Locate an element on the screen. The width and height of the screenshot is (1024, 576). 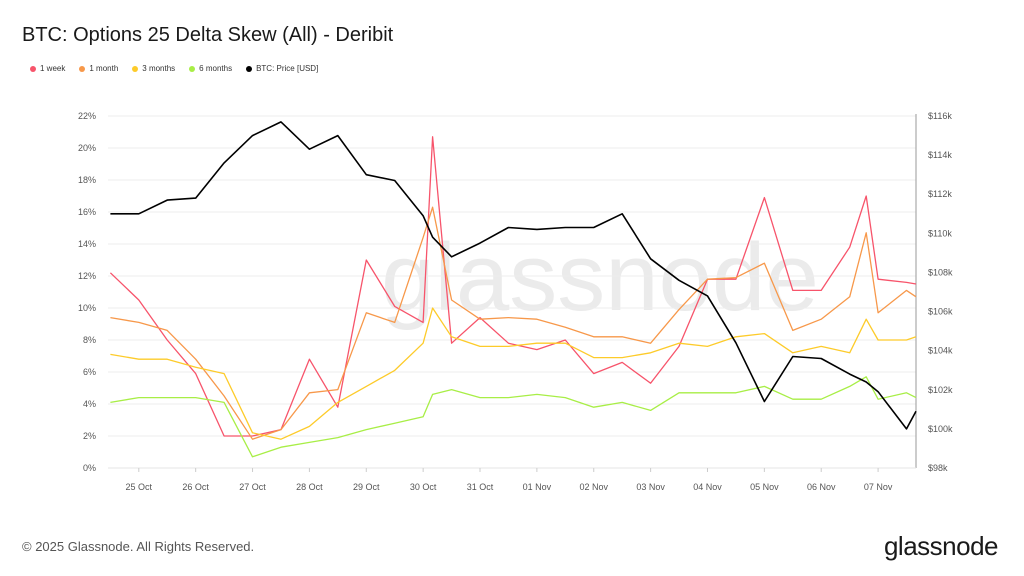
x-tick-label: 03 Nov is located at coordinates (650, 487).